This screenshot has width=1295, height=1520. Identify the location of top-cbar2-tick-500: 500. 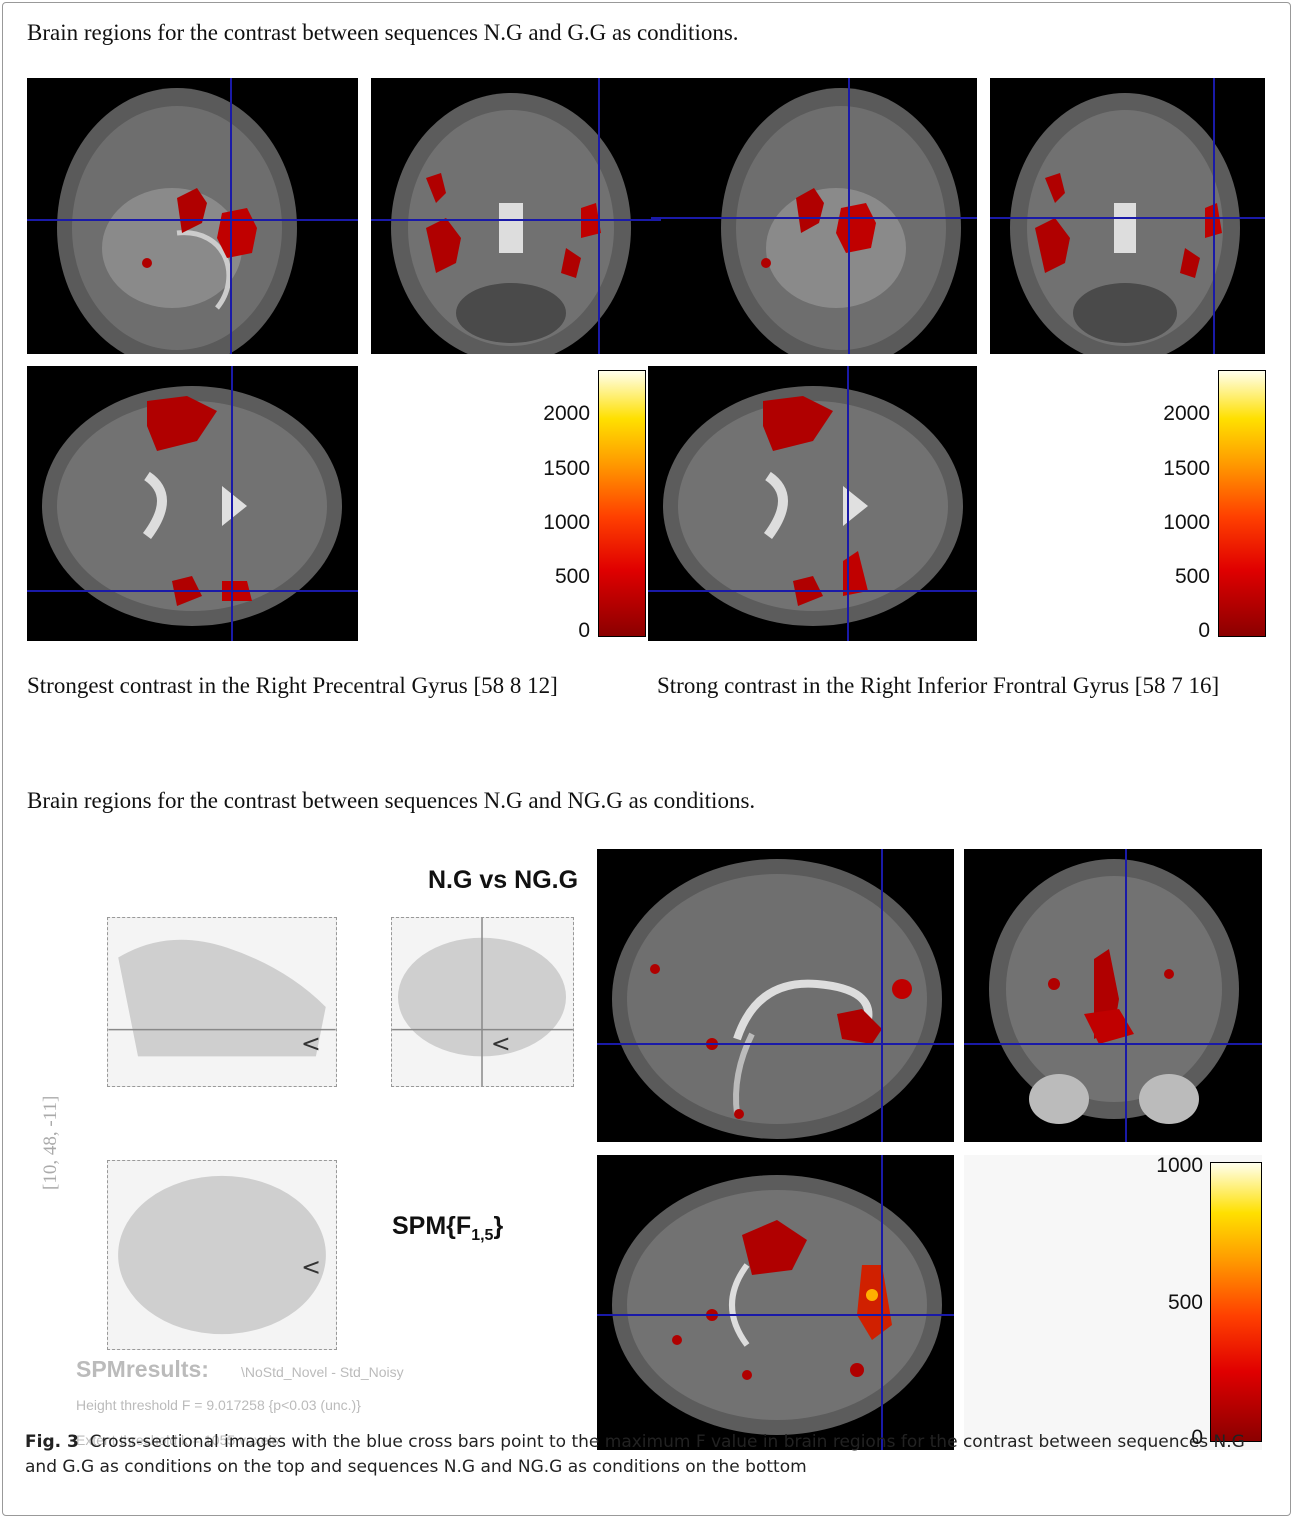
(1192, 576).